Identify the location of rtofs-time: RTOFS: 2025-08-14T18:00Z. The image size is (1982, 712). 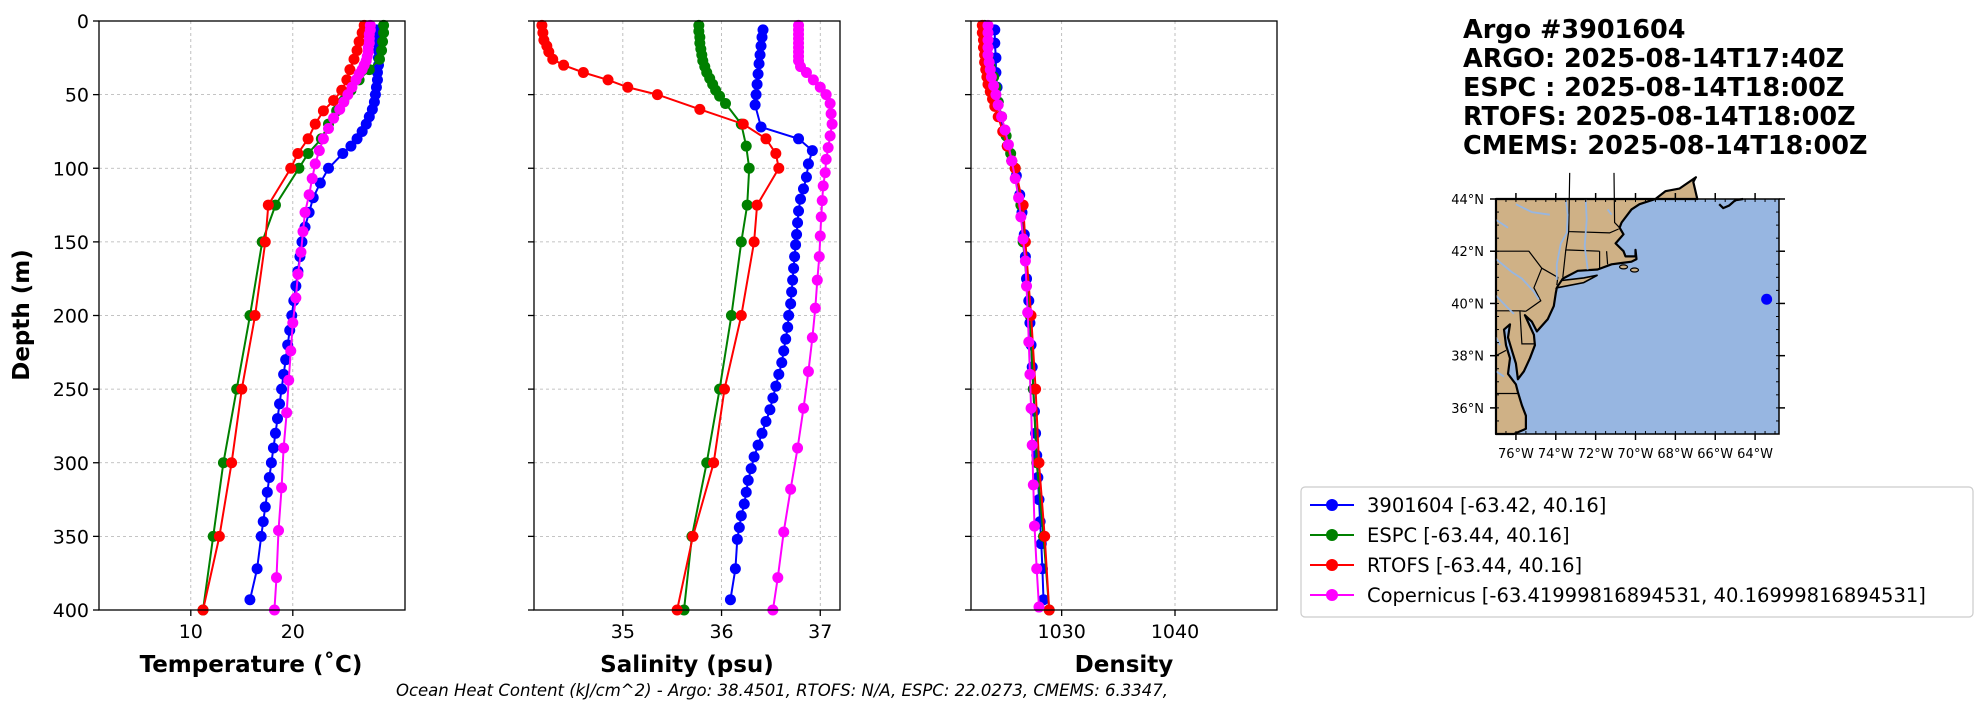
(1659, 117).